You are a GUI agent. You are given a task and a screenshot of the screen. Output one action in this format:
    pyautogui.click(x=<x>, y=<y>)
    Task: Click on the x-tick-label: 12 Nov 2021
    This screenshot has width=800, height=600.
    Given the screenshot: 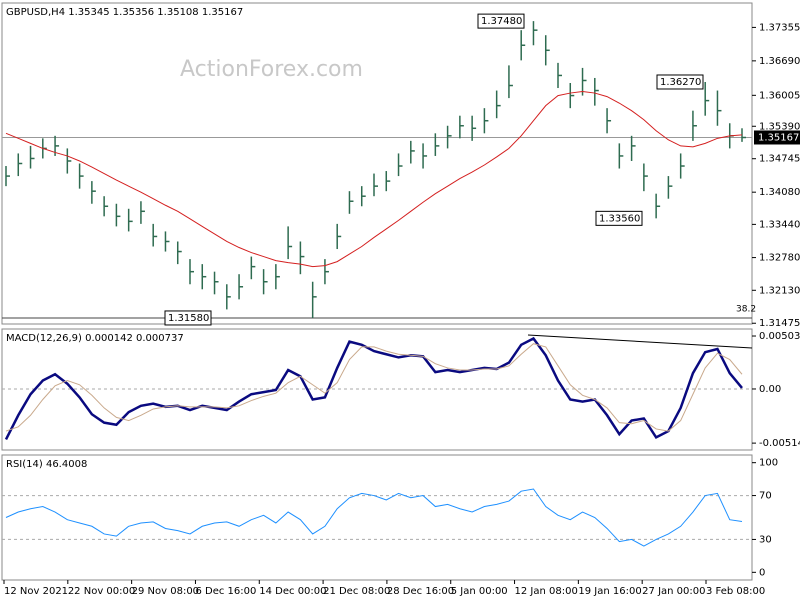 What is the action you would take?
    pyautogui.click(x=36, y=591)
    